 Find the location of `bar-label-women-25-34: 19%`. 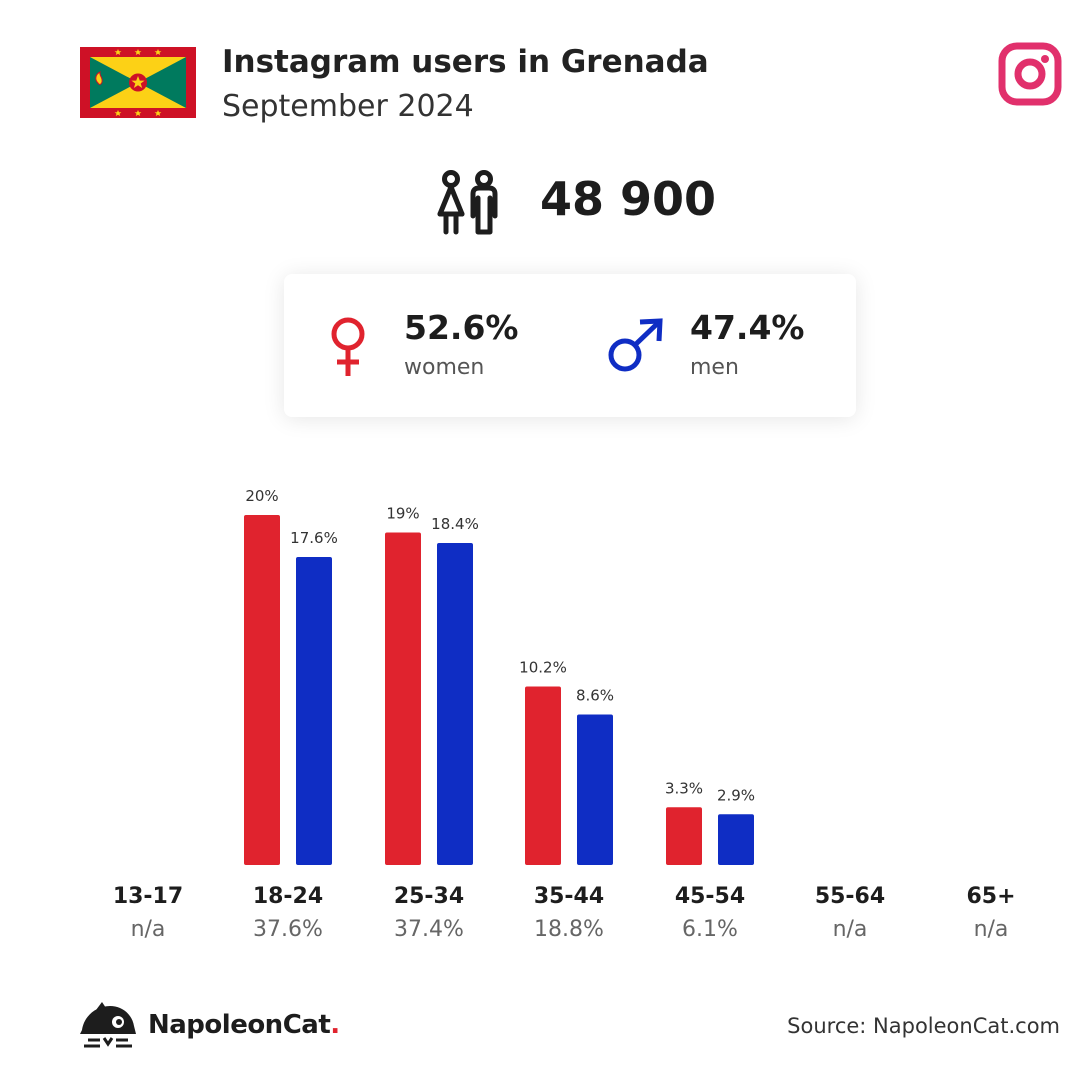

bar-label-women-25-34: 19% is located at coordinates (402, 514).